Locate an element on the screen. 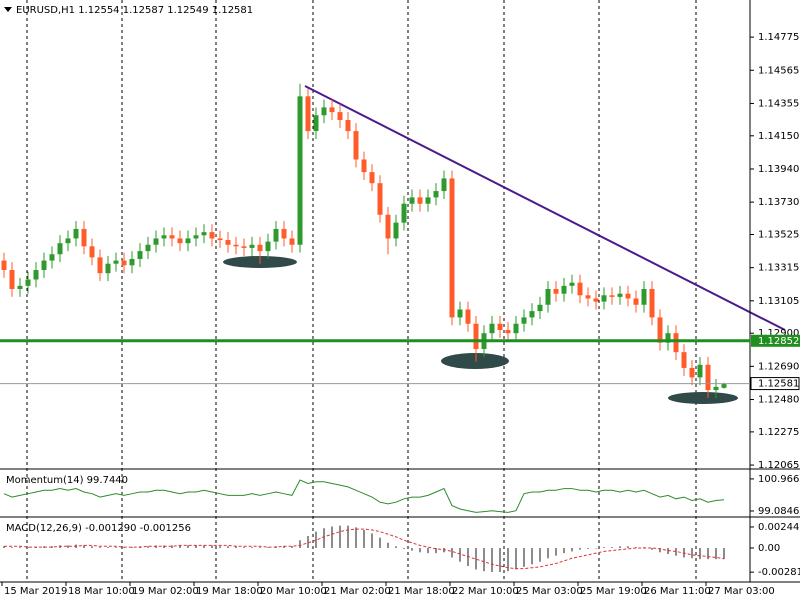 The image size is (800, 600). y-tick-label: 1.14150 is located at coordinates (778, 136).